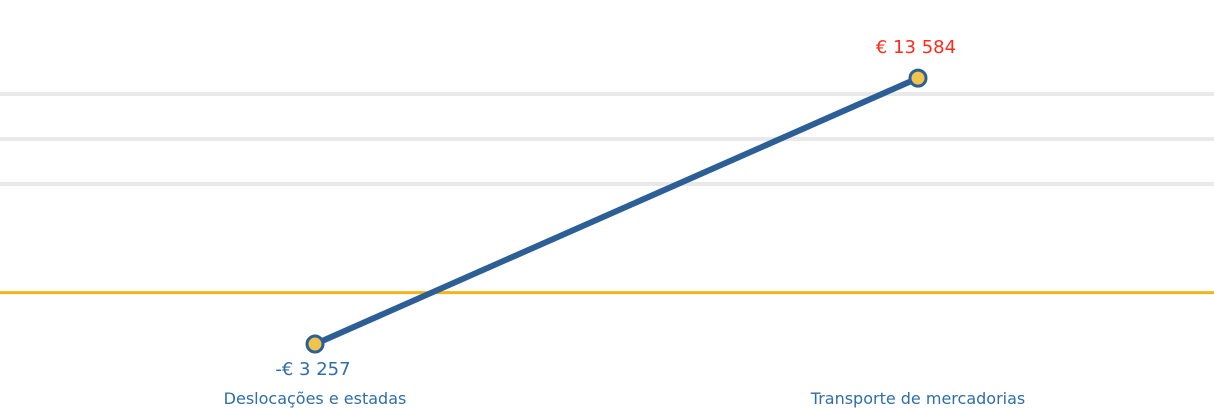 The width and height of the screenshot is (1214, 408). Describe the element at coordinates (917, 398) in the screenshot. I see `category-label: Transporte de mercadorias` at that location.